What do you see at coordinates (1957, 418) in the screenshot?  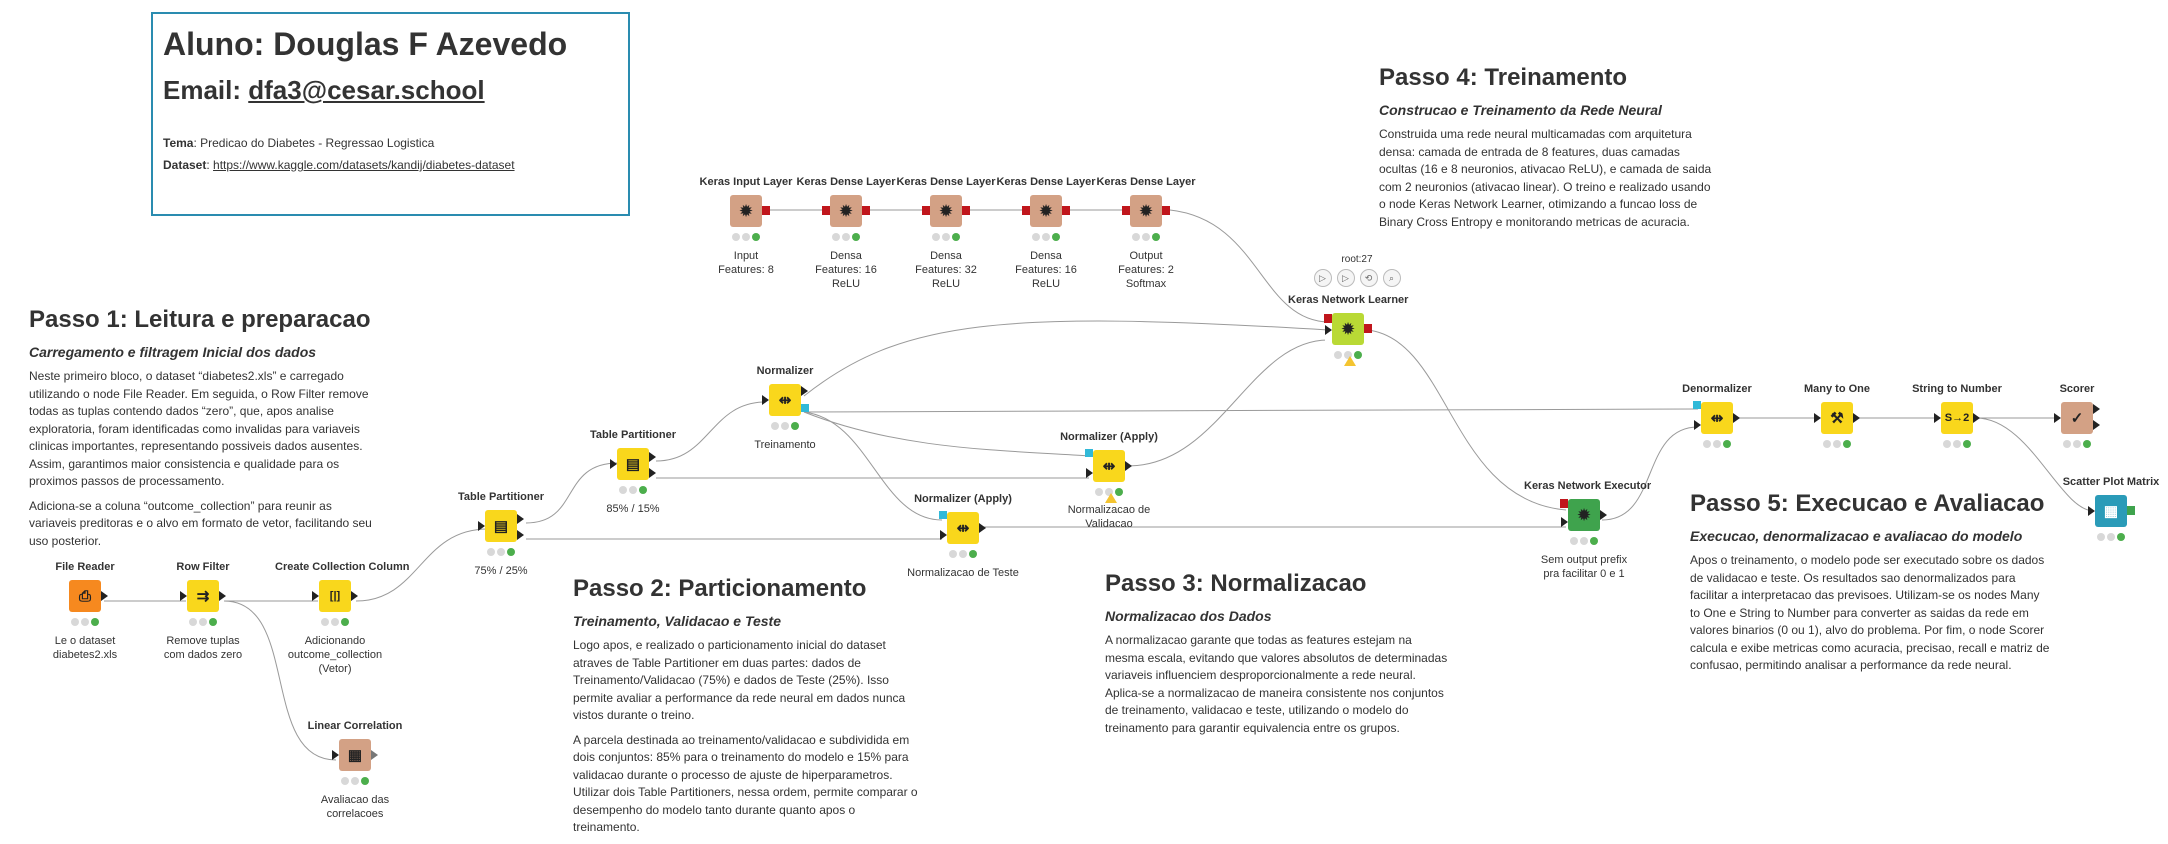 I see `string-to-number-icon: S→2` at bounding box center [1957, 418].